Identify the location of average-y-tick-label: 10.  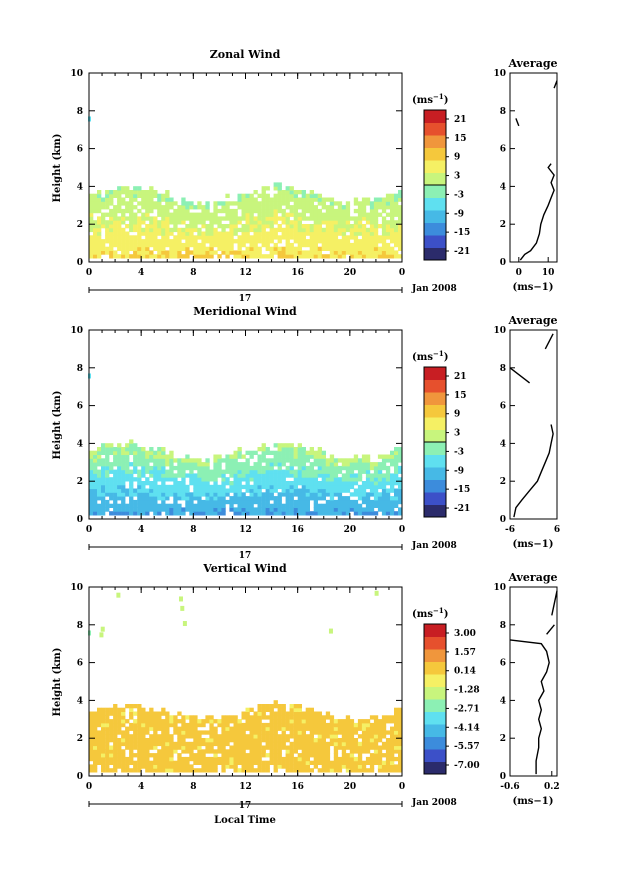
(499, 588).